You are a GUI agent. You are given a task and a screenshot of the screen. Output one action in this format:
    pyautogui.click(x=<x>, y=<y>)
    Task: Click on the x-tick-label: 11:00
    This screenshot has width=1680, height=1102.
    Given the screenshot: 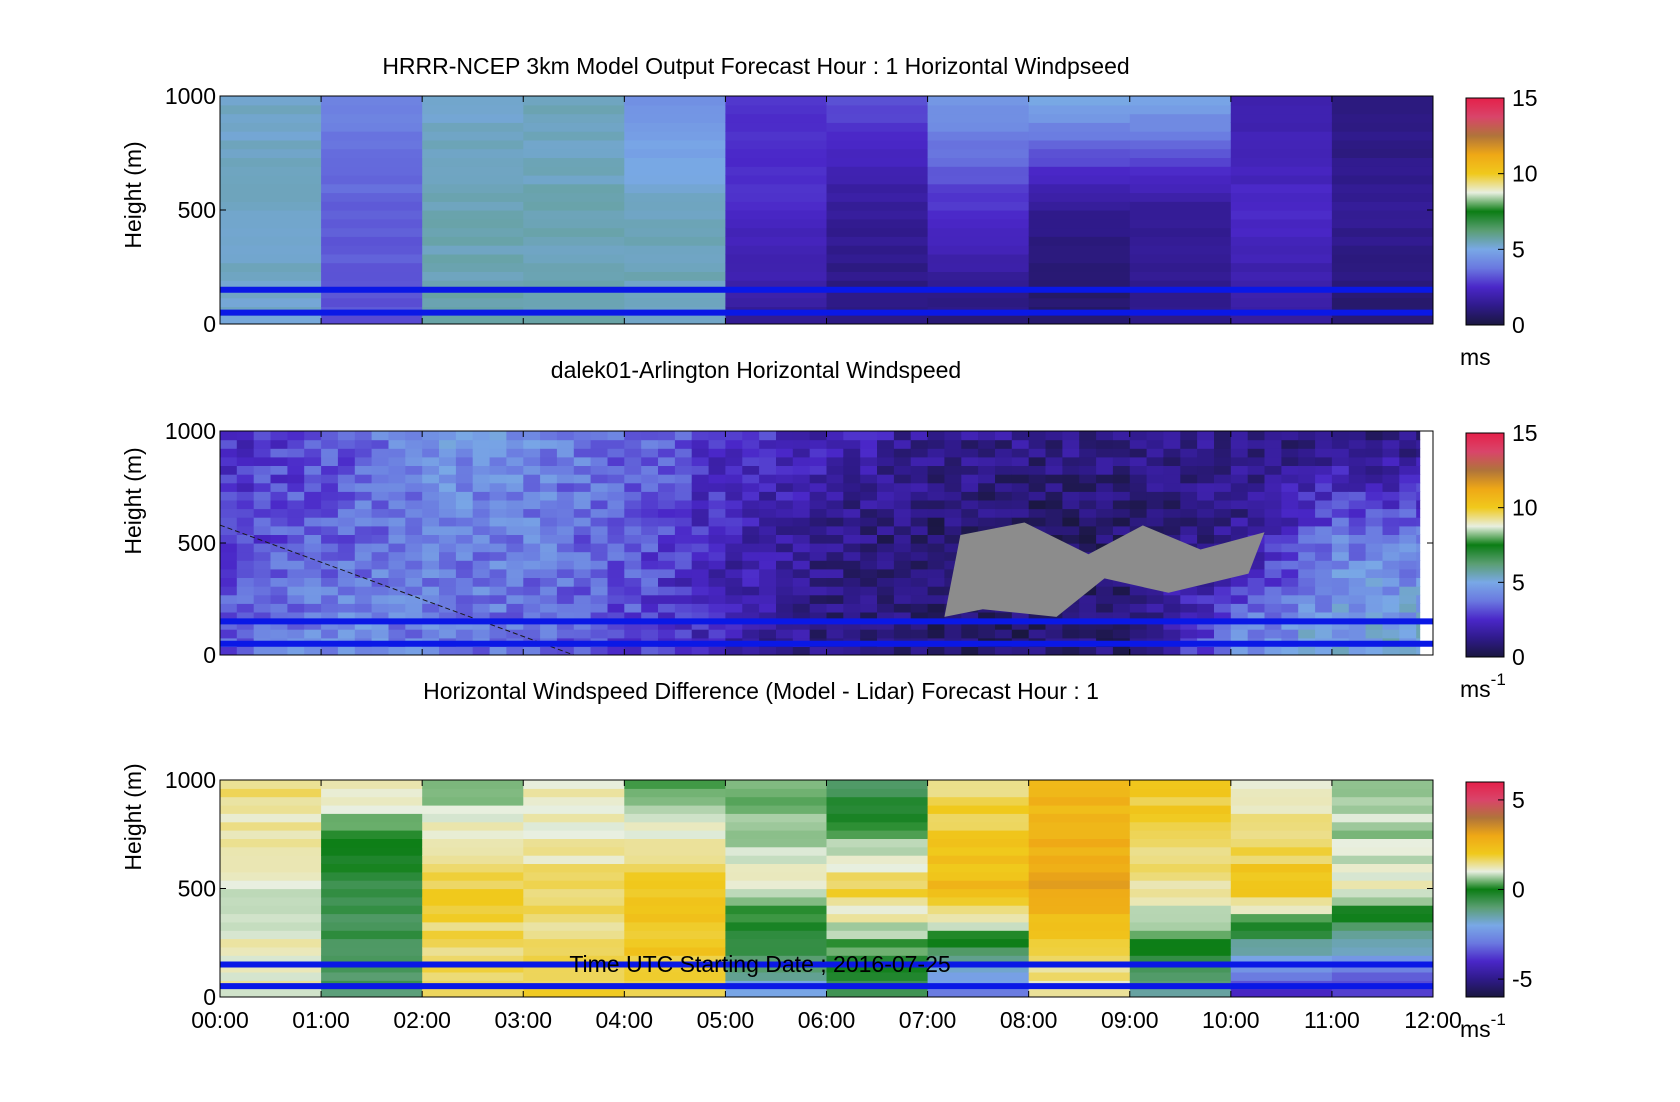 What is the action you would take?
    pyautogui.click(x=1332, y=1020)
    